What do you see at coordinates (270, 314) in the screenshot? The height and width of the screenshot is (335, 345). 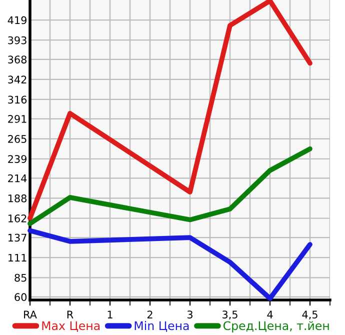 I see `x-tick-label: 4` at bounding box center [270, 314].